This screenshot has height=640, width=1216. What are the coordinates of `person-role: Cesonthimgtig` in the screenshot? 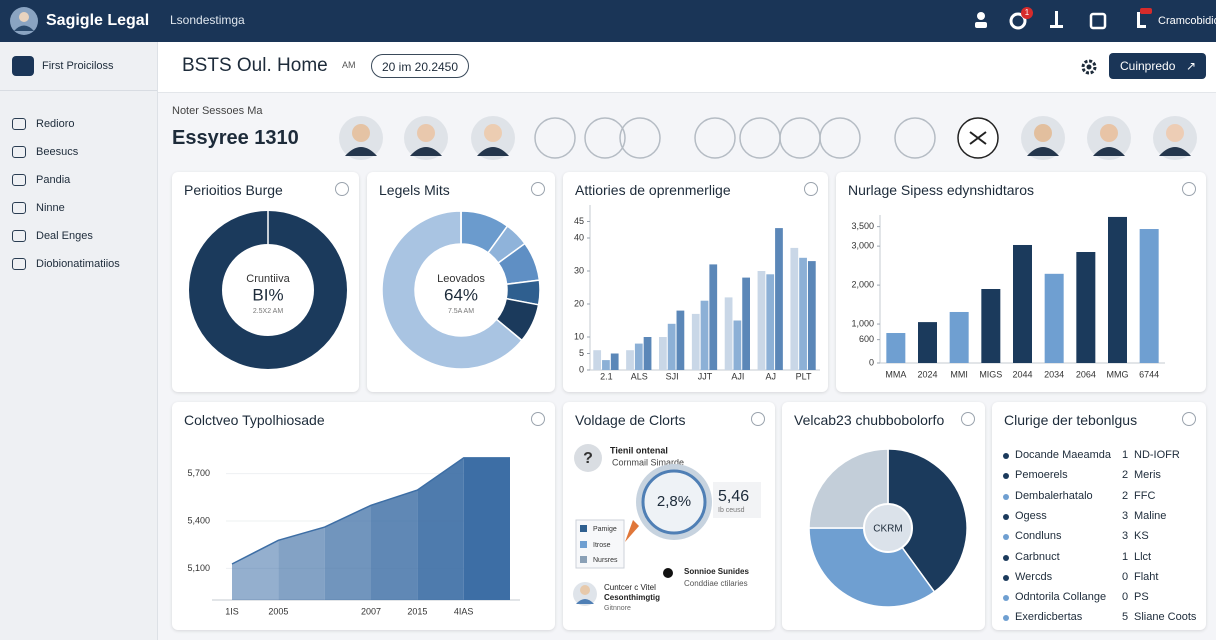 It's located at (632, 597).